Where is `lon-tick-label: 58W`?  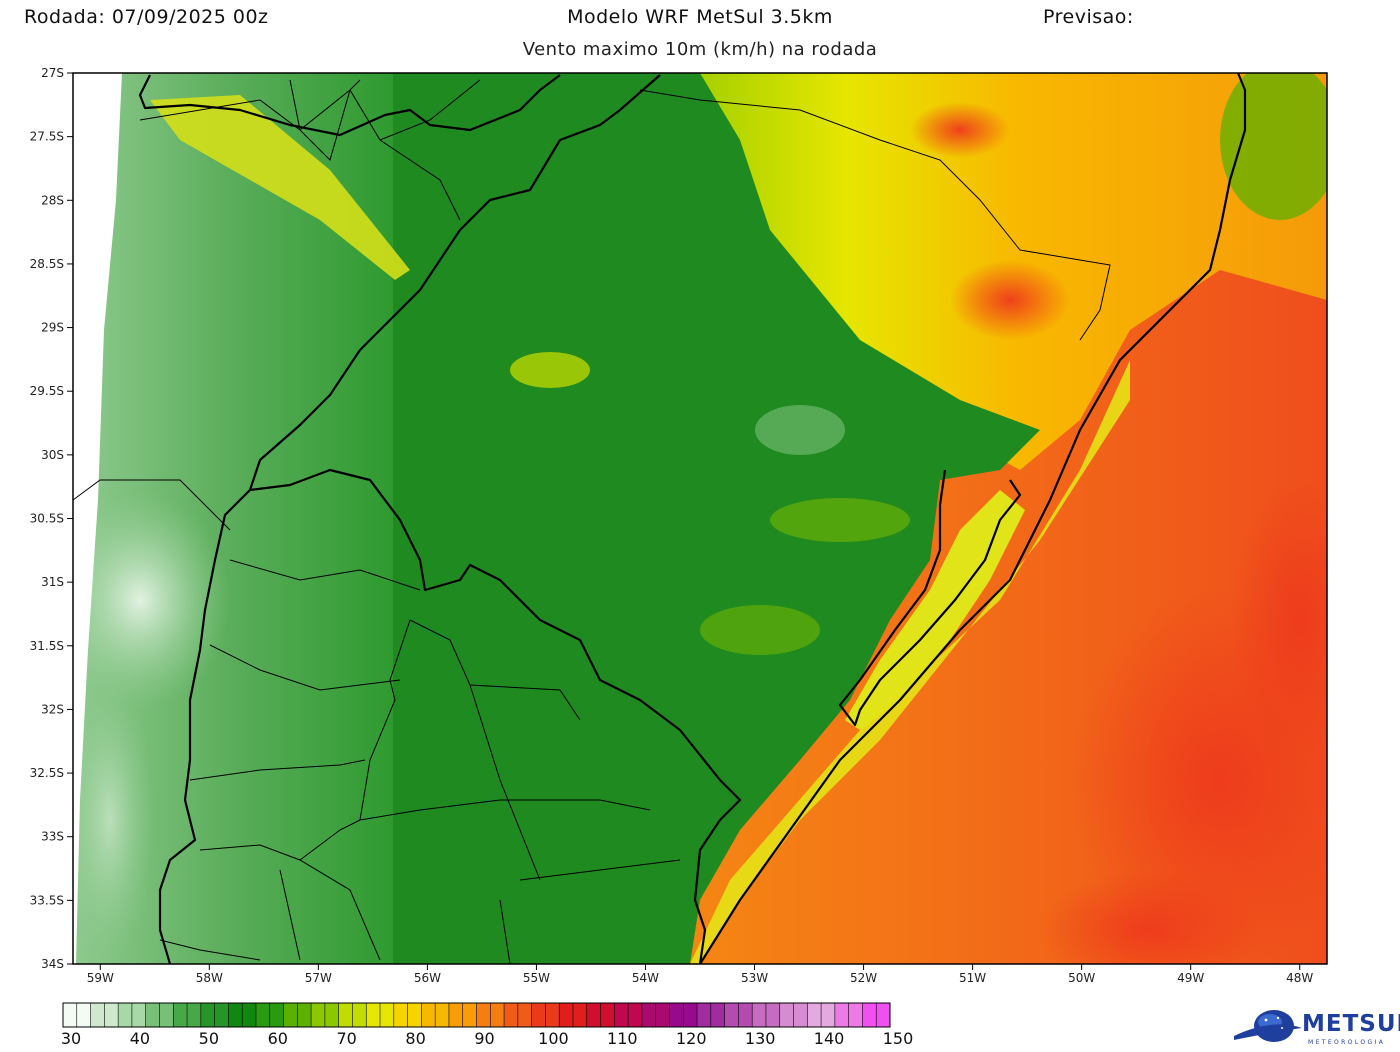
lon-tick-label: 58W is located at coordinates (209, 978).